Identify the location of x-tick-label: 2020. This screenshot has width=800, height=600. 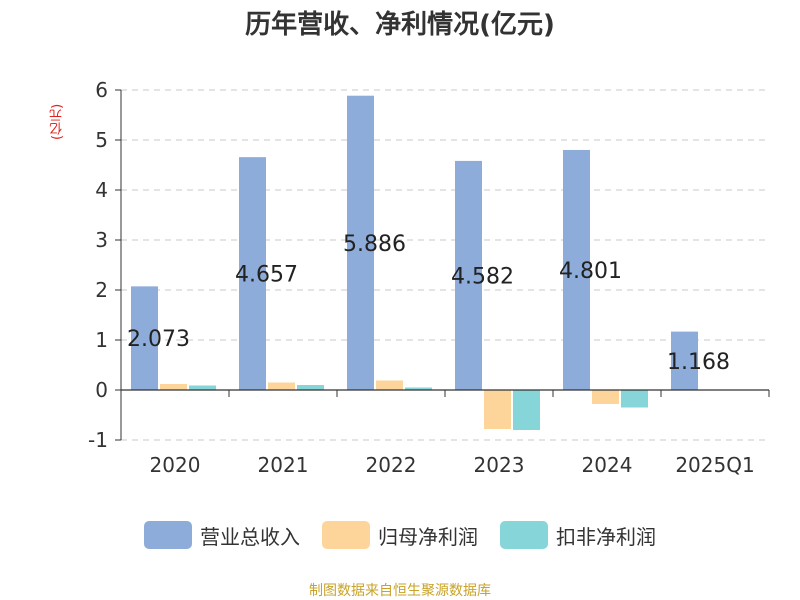
(175, 465).